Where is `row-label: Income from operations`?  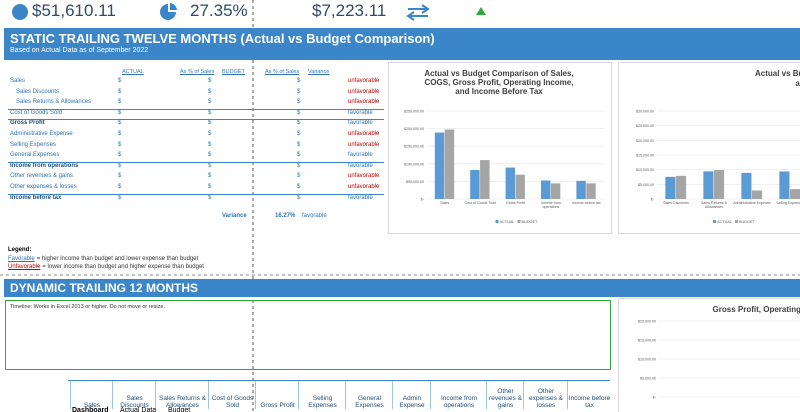 row-label: Income from operations is located at coordinates (44, 165).